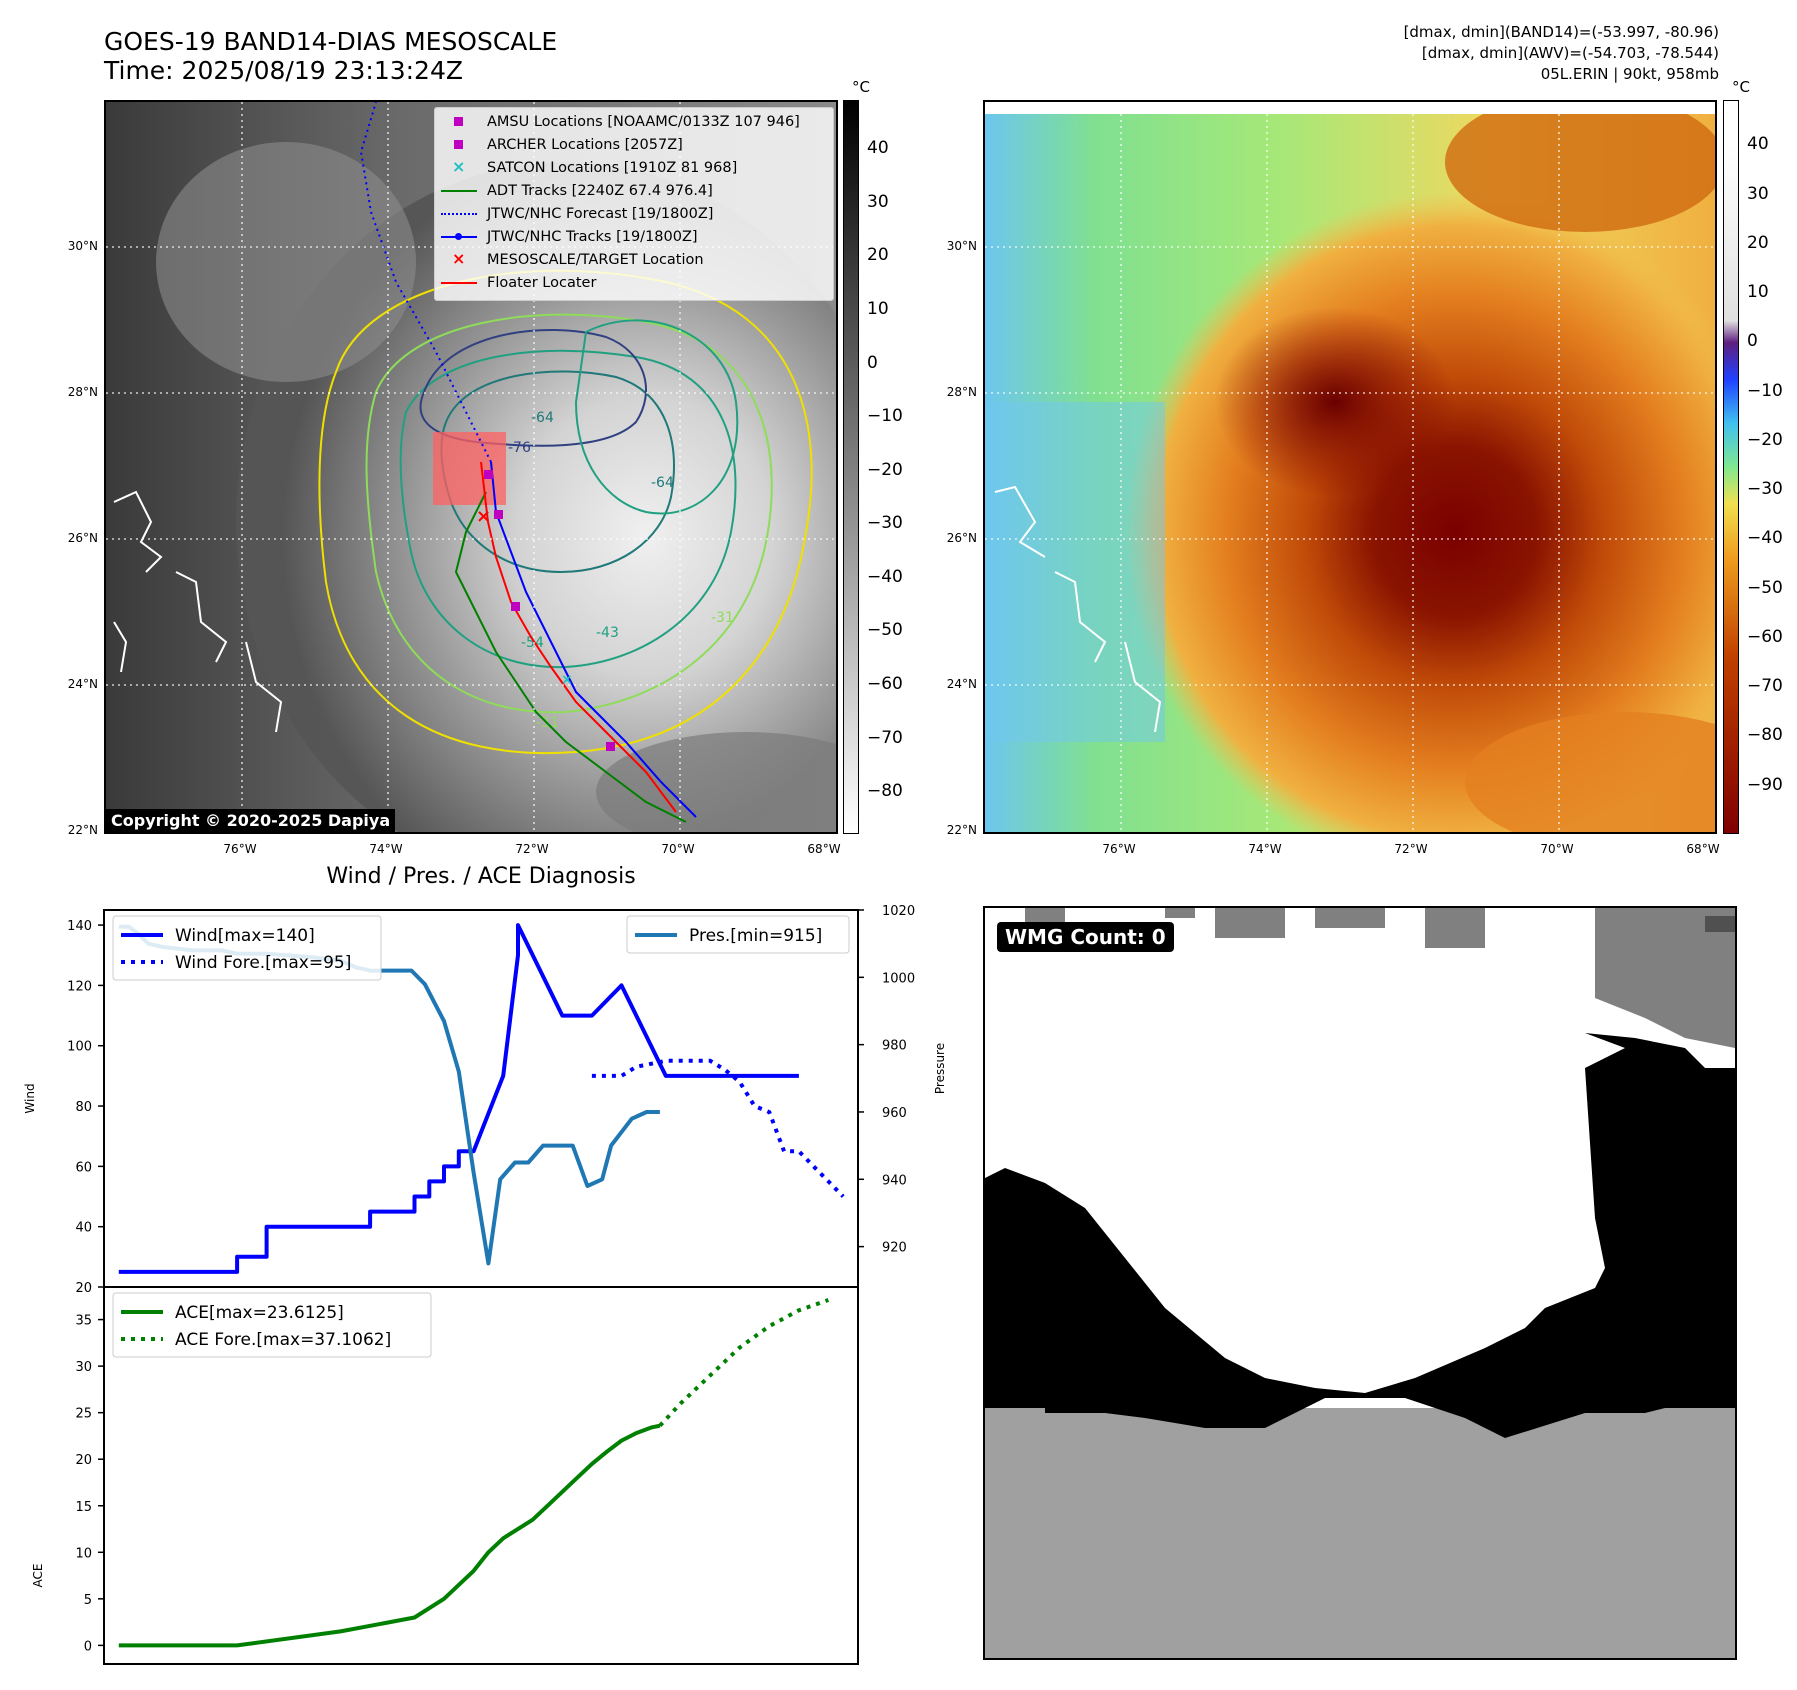 The height and width of the screenshot is (1690, 1797). I want to click on pressure-axis-label: Pressure, so click(940, 1068).